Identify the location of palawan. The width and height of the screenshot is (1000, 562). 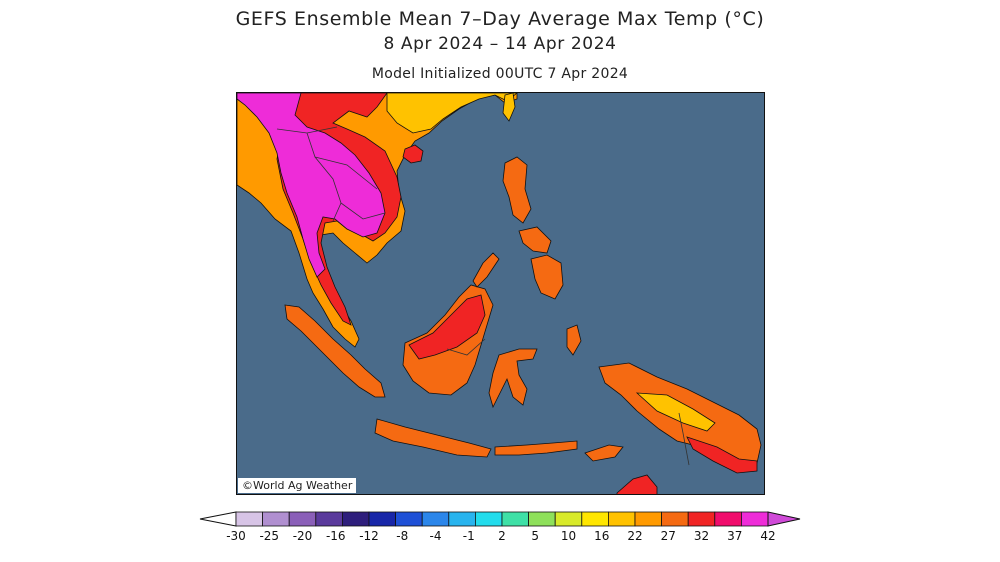
(486, 270).